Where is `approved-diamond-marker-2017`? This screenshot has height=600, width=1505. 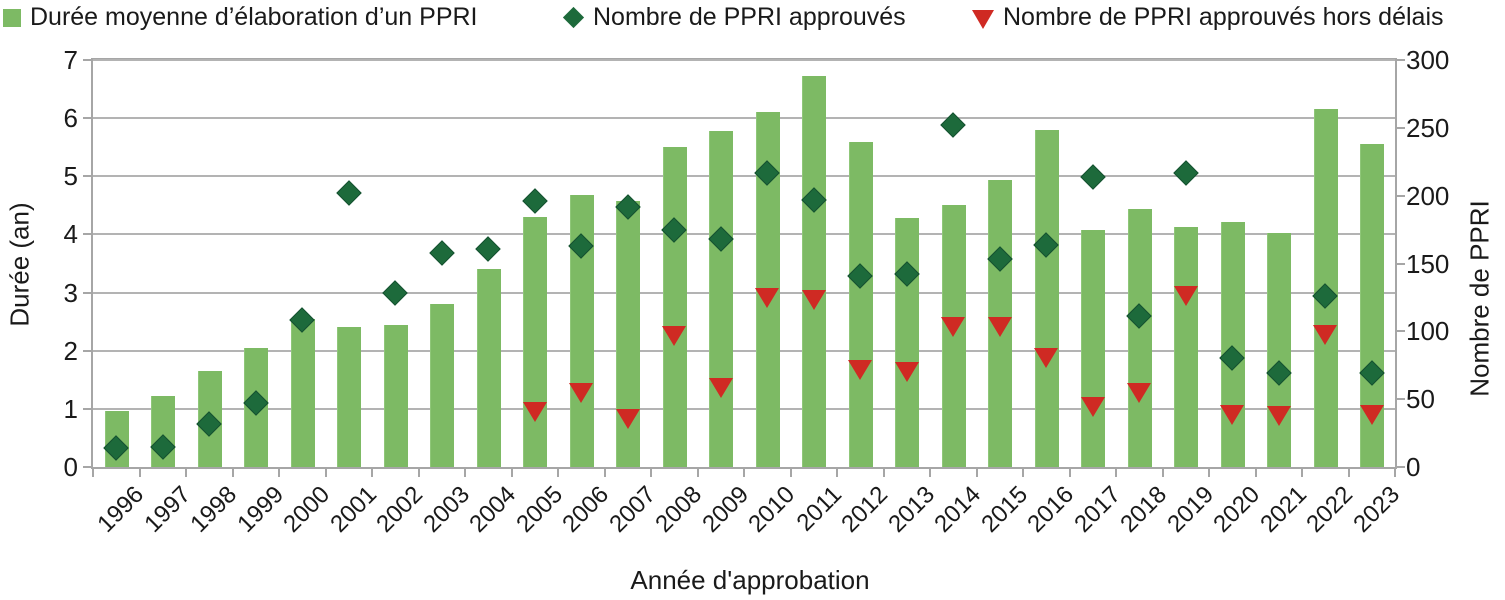 approved-diamond-marker-2017 is located at coordinates (1093, 176).